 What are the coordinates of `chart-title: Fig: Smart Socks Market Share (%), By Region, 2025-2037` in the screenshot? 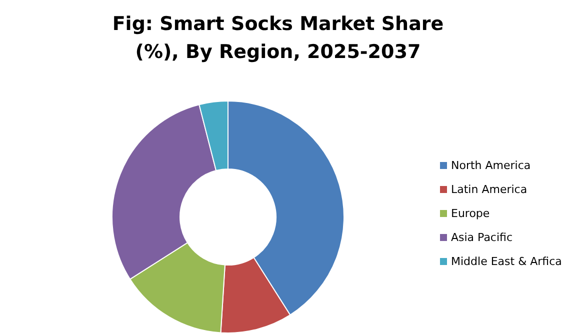 It's located at (278, 38).